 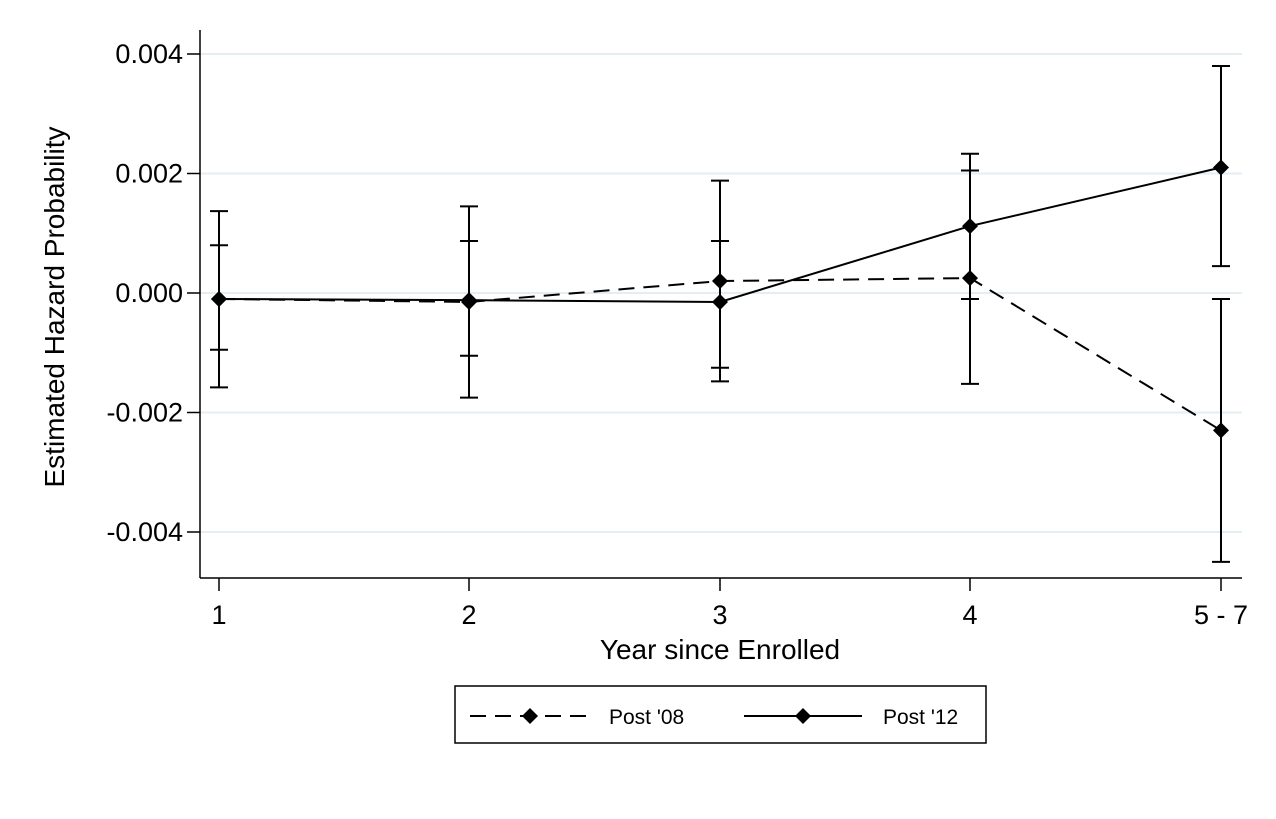 I want to click on legend-item: Post '12, so click(x=851, y=717).